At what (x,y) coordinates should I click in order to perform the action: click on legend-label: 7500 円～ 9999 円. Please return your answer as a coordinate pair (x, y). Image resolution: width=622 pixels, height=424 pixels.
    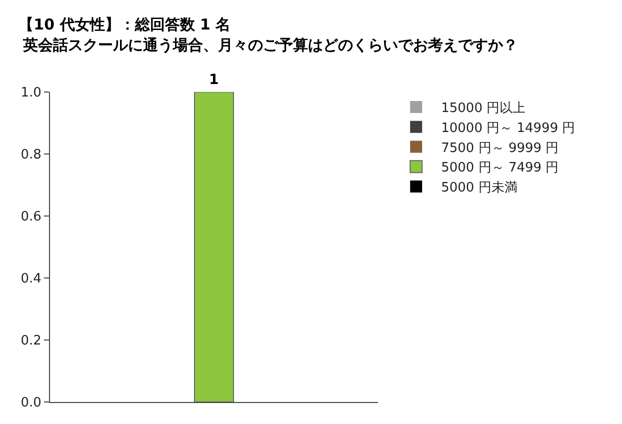
    Looking at the image, I should click on (500, 148).